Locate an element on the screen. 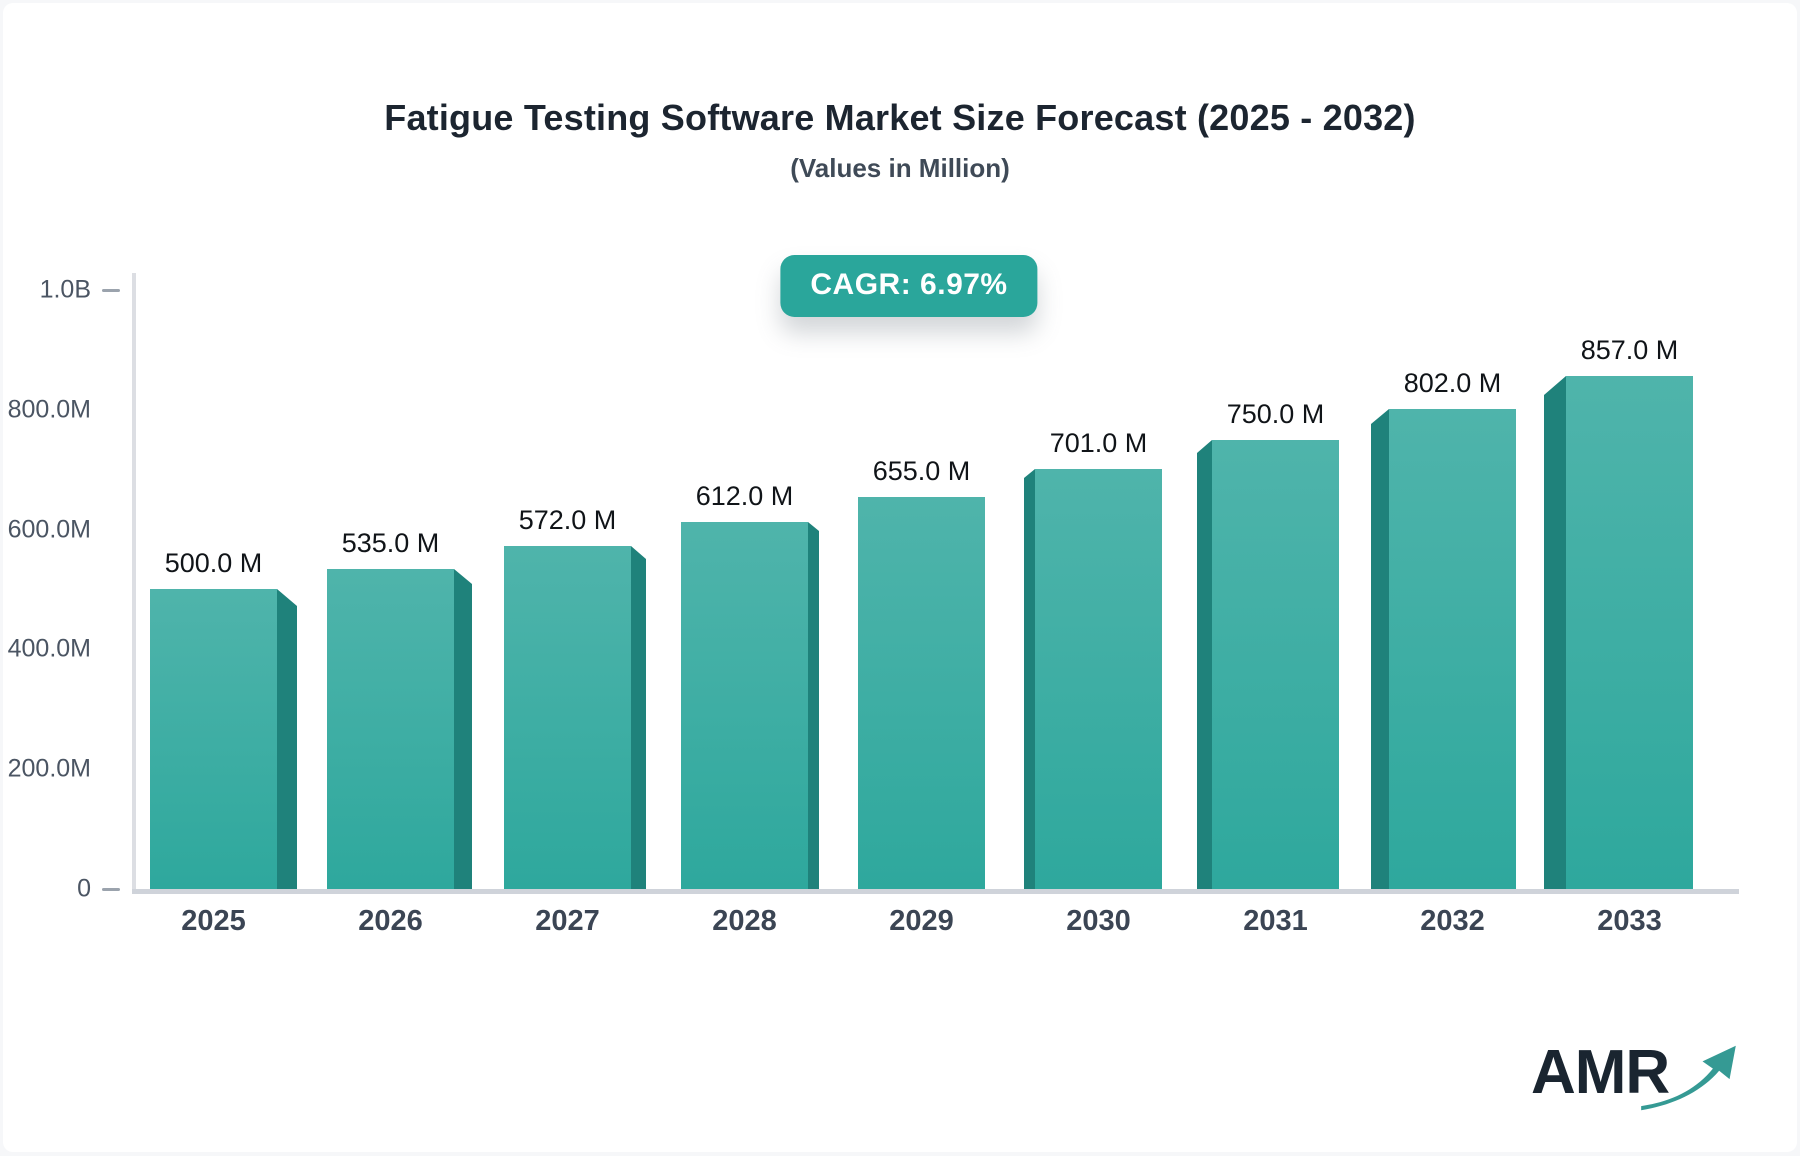  x-axis-line is located at coordinates (935, 891).